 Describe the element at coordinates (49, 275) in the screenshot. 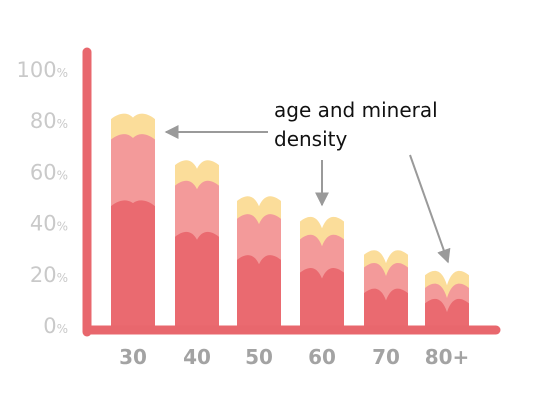

I see `y-tick-label-20: 20%` at that location.